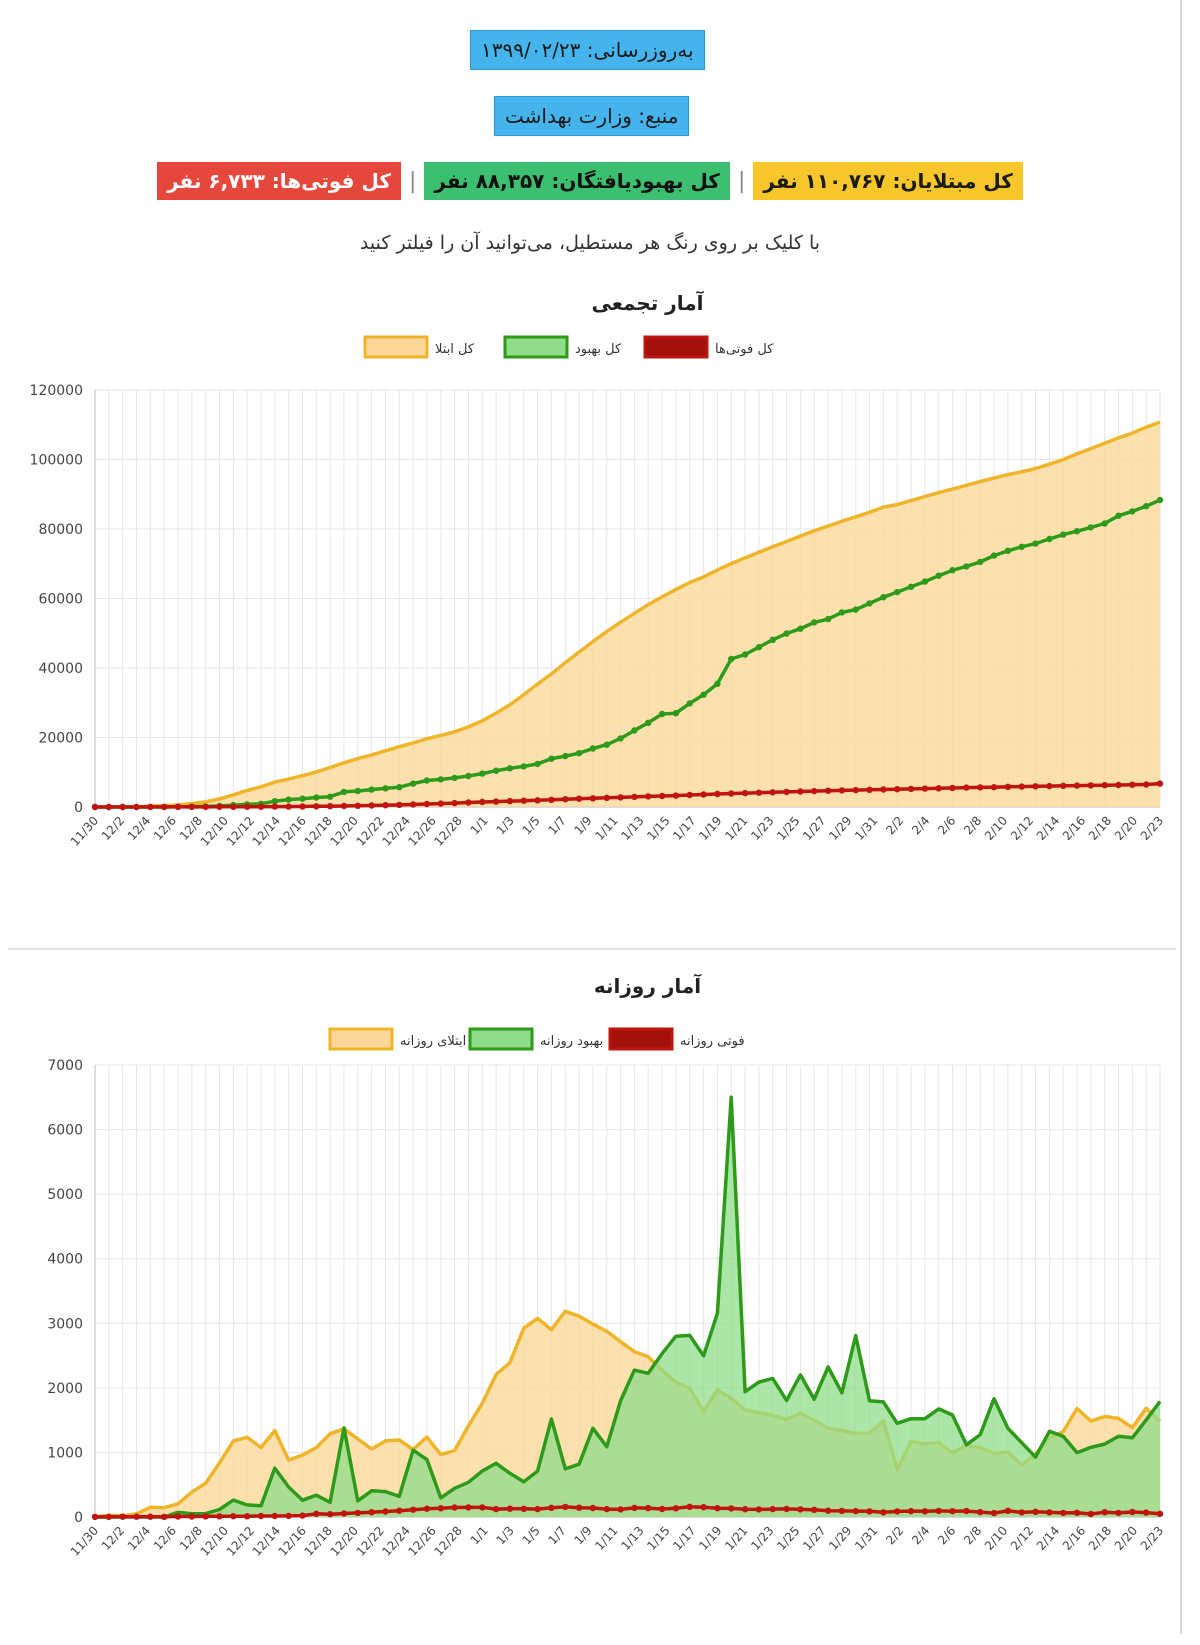  Describe the element at coordinates (736, 828) in the screenshot. I see `x-tick-label: 1/21` at that location.